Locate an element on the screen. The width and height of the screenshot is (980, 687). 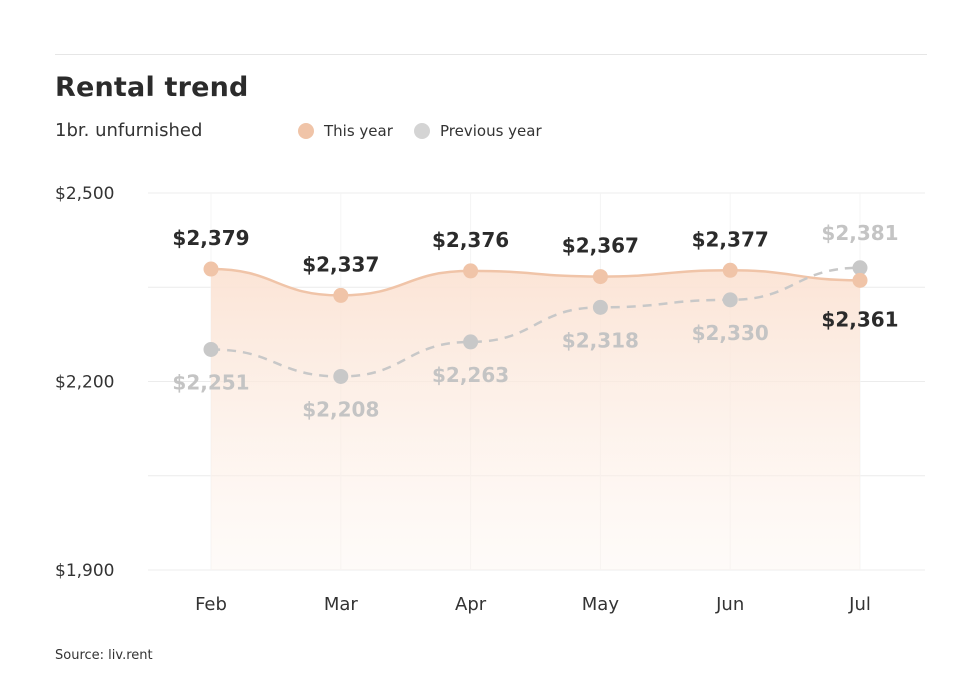
x-tick-label: Jul is located at coordinates (859, 604).